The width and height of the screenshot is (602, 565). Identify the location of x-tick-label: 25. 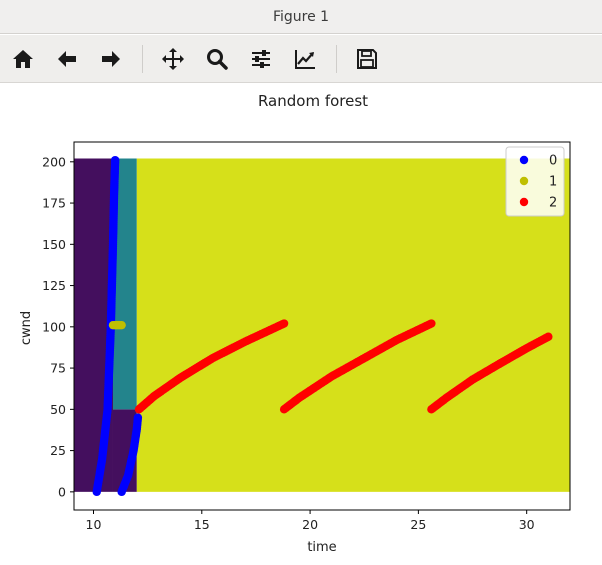
(418, 524).